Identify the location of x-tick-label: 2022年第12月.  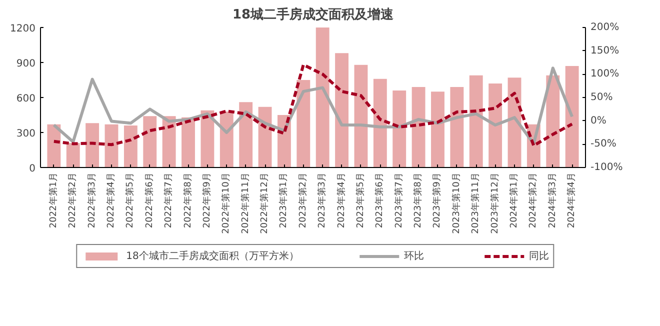
(264, 203).